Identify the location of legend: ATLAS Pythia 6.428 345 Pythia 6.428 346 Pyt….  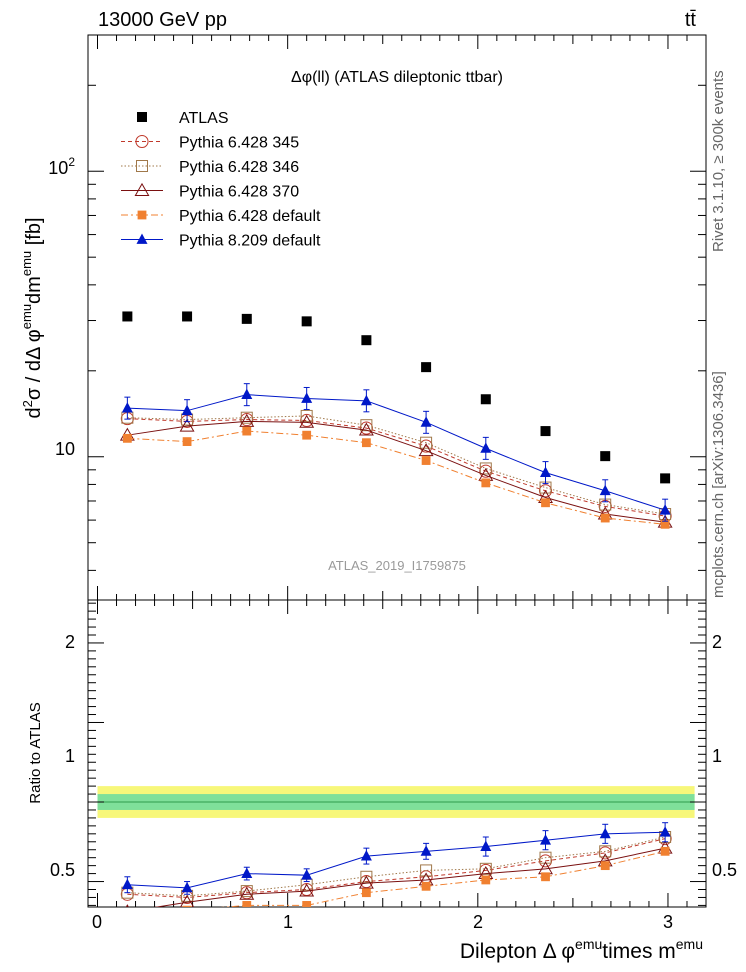
(221, 180).